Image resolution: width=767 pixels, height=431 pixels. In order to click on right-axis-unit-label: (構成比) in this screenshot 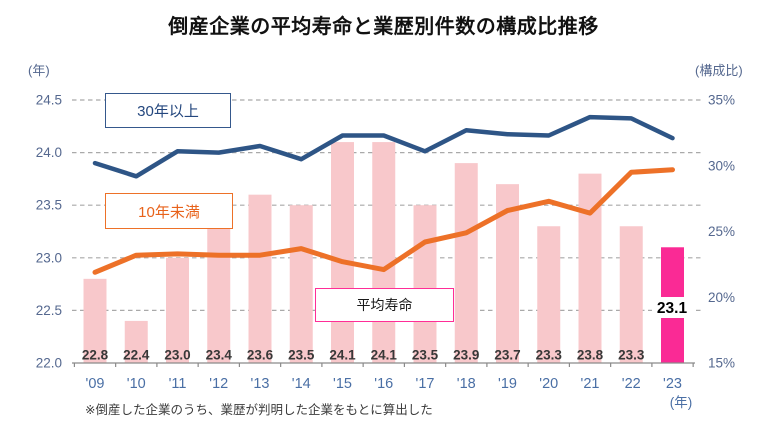, I will do `click(719, 70)`.